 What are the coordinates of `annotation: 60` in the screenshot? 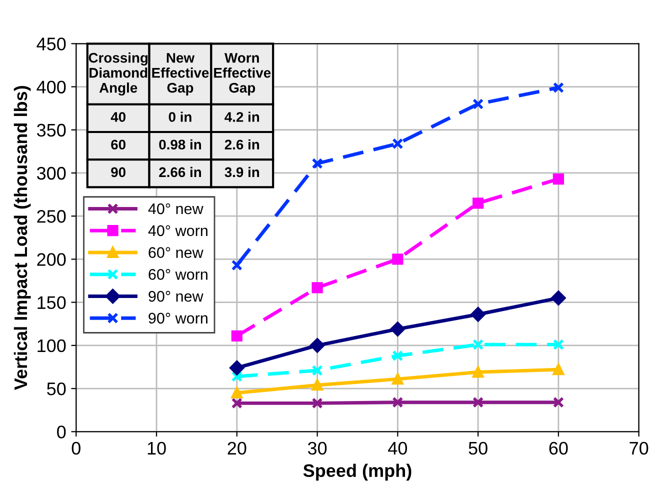 It's located at (118, 145).